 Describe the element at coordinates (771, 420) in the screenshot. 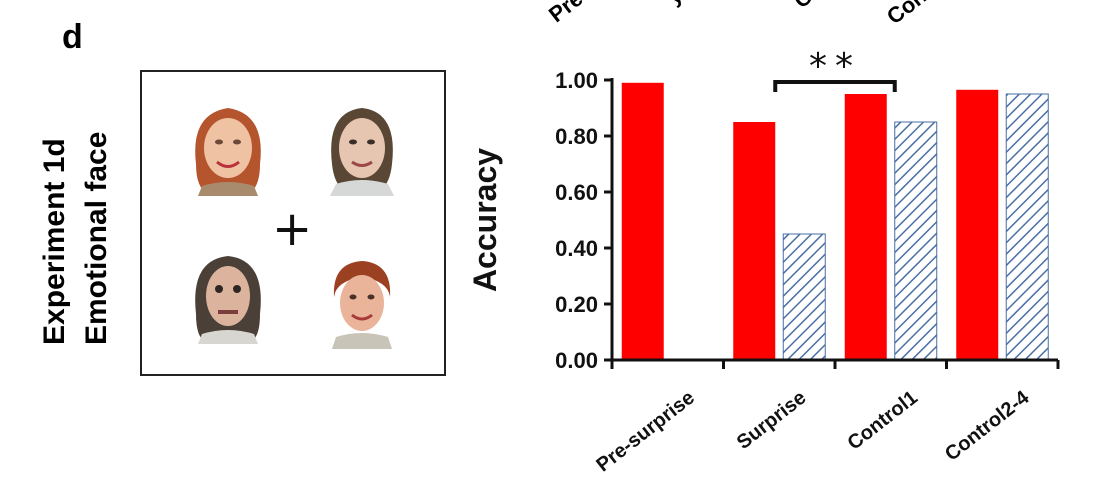

I see `x-tick-label: Surprise` at that location.